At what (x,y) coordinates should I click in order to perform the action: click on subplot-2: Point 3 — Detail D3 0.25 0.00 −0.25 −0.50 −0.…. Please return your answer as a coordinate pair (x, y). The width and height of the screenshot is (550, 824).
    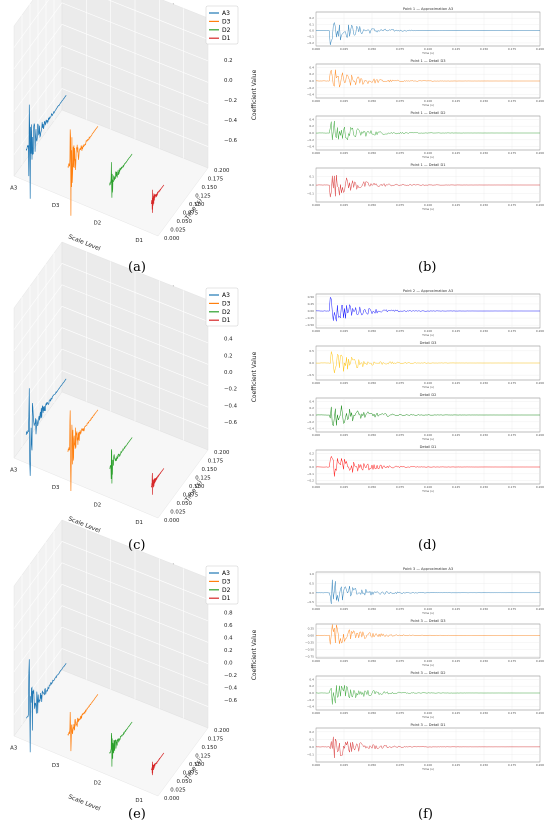
    Looking at the image, I should click on (424, 643).